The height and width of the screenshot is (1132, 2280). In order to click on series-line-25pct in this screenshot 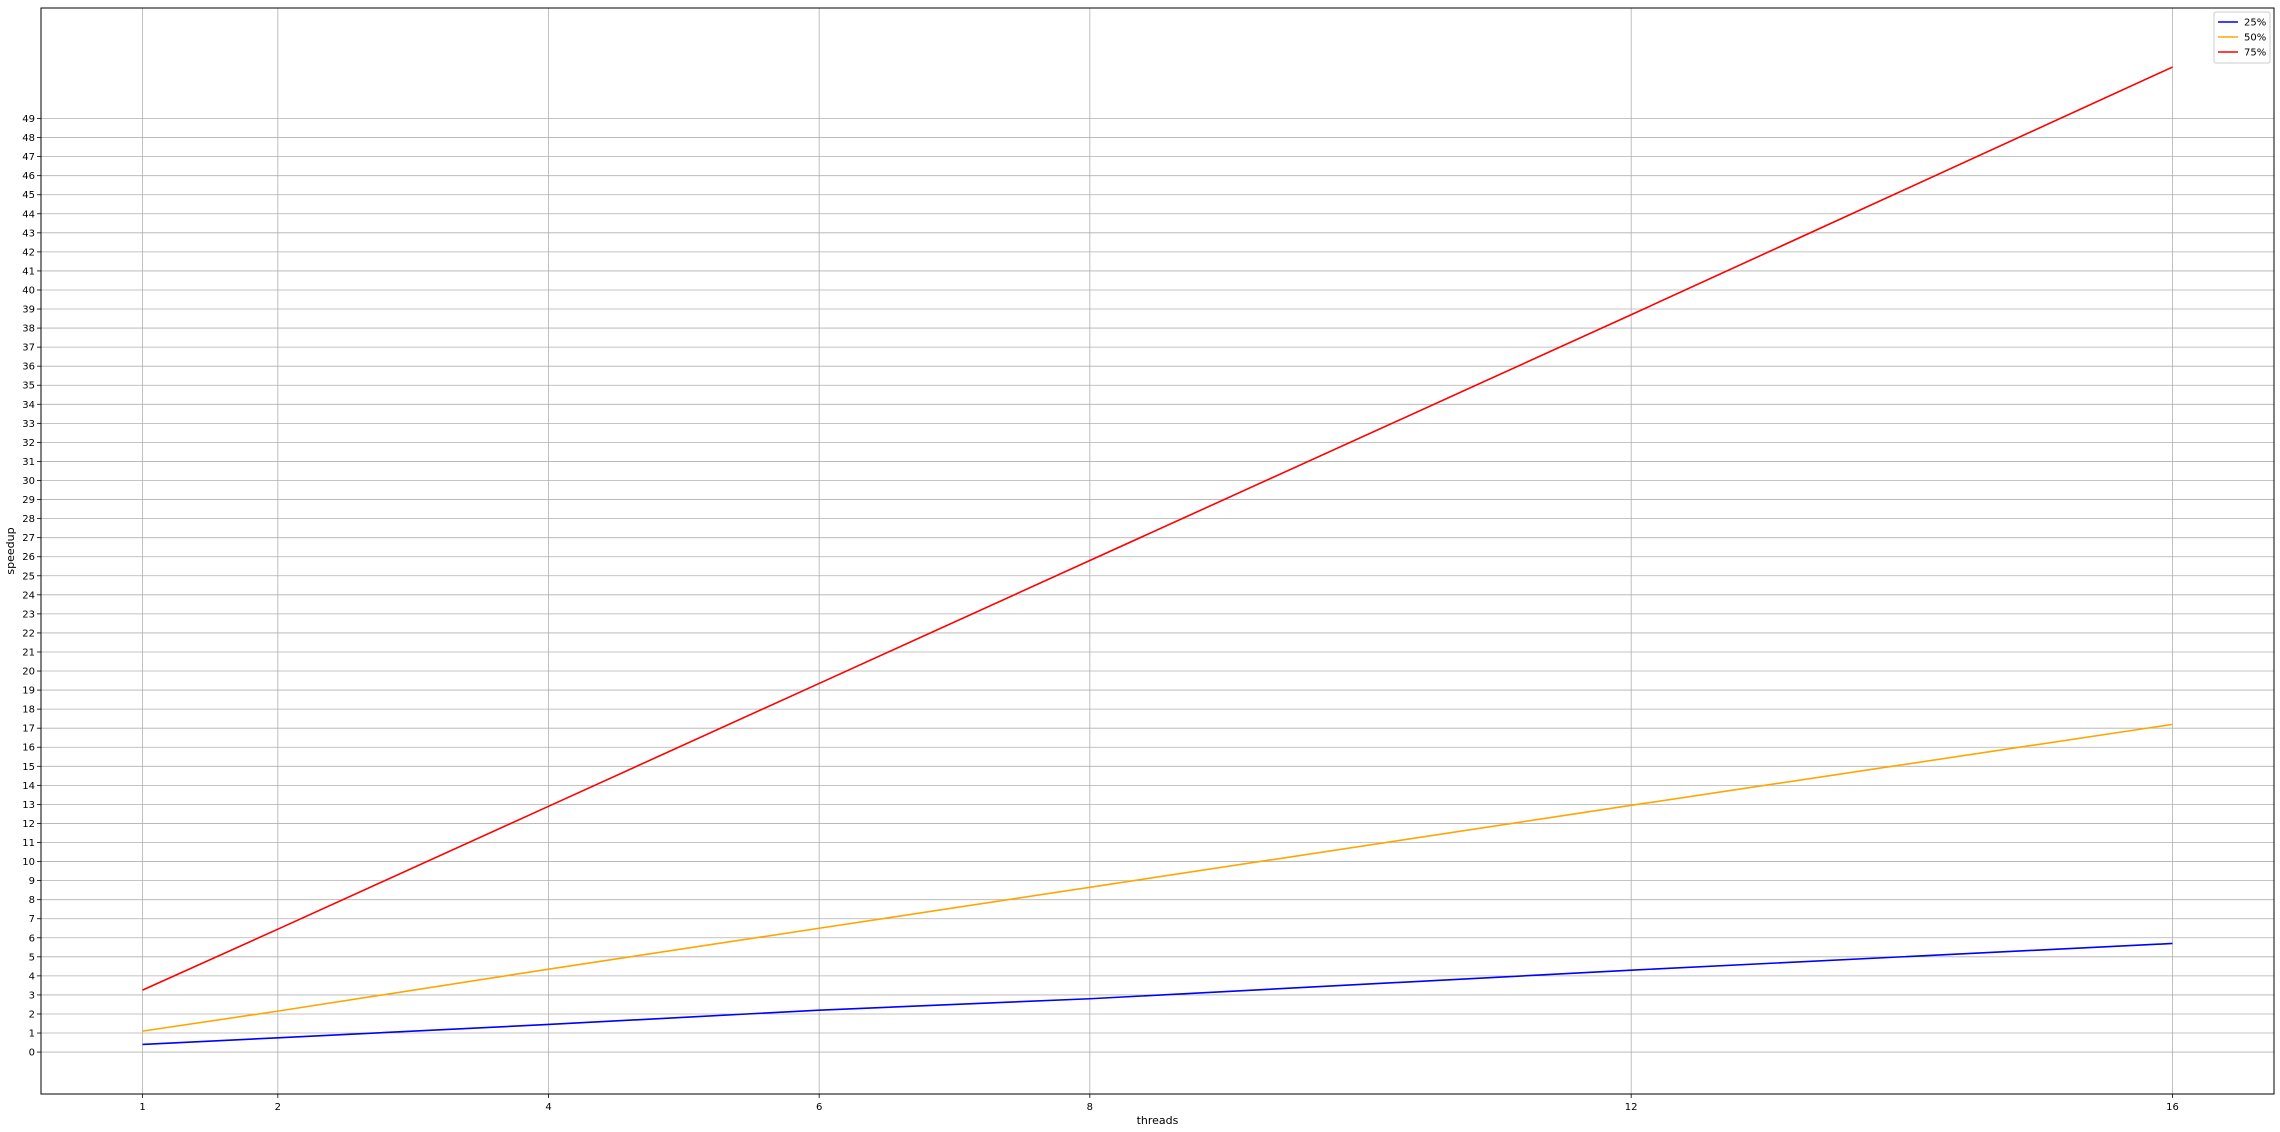, I will do `click(1157, 994)`.